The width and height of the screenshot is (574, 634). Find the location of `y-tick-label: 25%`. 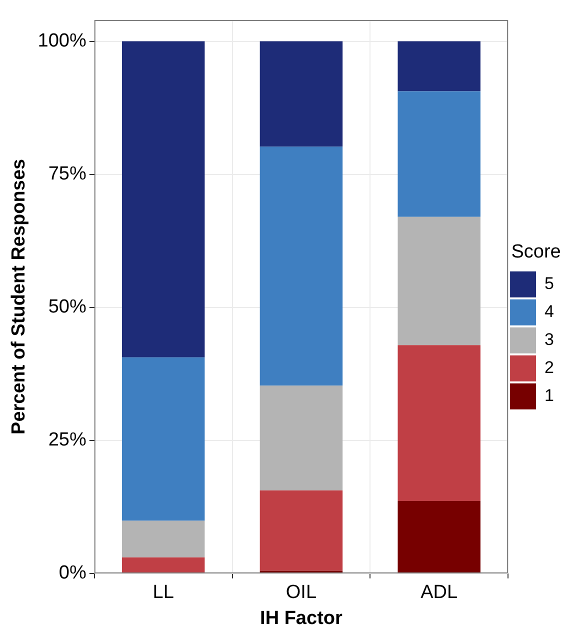

y-tick-label: 25% is located at coordinates (67, 440).